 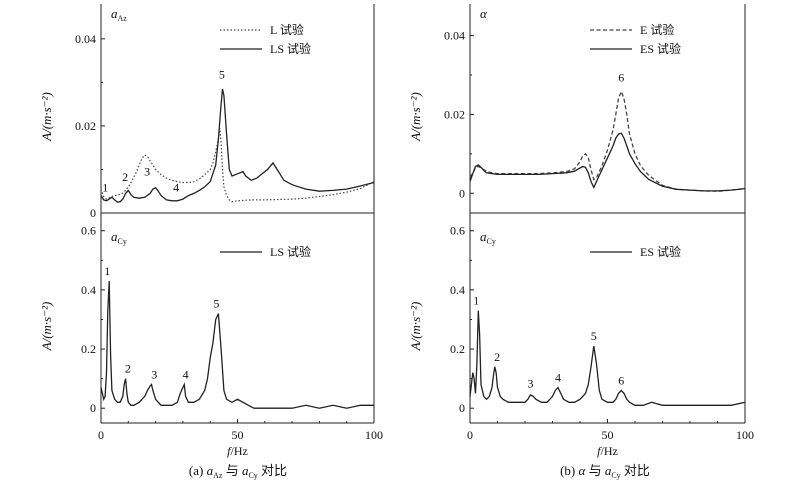 What do you see at coordinates (216, 304) in the screenshot?
I see `peak-label-bl-4: 5` at bounding box center [216, 304].